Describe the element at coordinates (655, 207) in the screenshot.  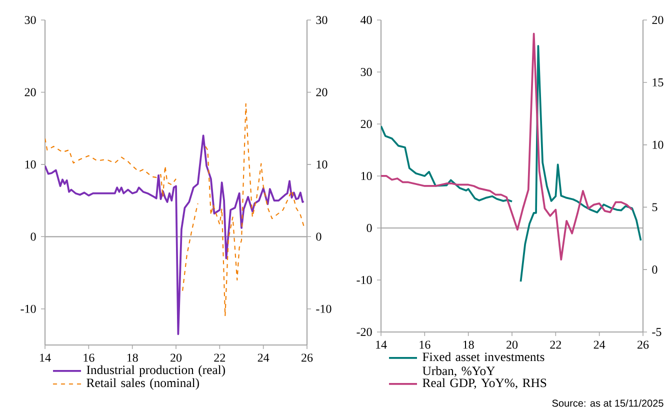
I see `y2-tick-label: 5` at that location.